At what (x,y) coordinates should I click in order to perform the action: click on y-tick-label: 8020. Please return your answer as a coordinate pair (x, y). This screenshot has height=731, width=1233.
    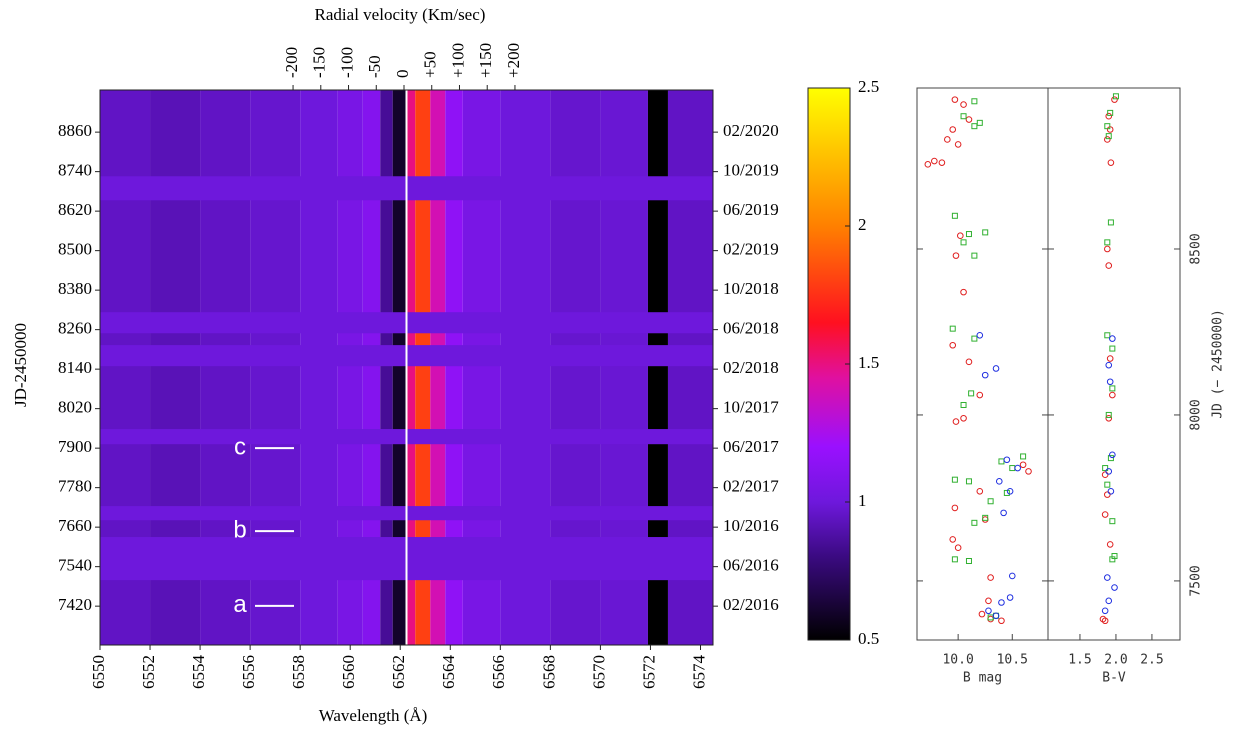
    Looking at the image, I should click on (75, 407).